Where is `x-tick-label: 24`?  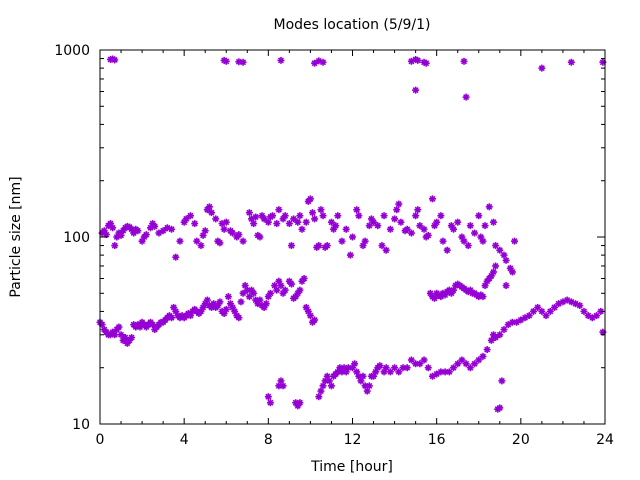
x-tick-label: 24 is located at coordinates (605, 440).